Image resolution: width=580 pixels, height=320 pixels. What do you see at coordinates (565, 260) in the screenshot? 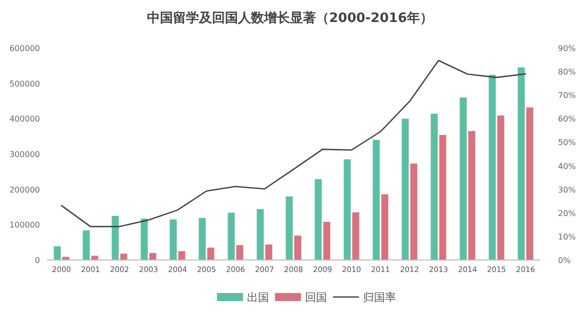
I see `y2-tick-label: 0%` at bounding box center [565, 260].